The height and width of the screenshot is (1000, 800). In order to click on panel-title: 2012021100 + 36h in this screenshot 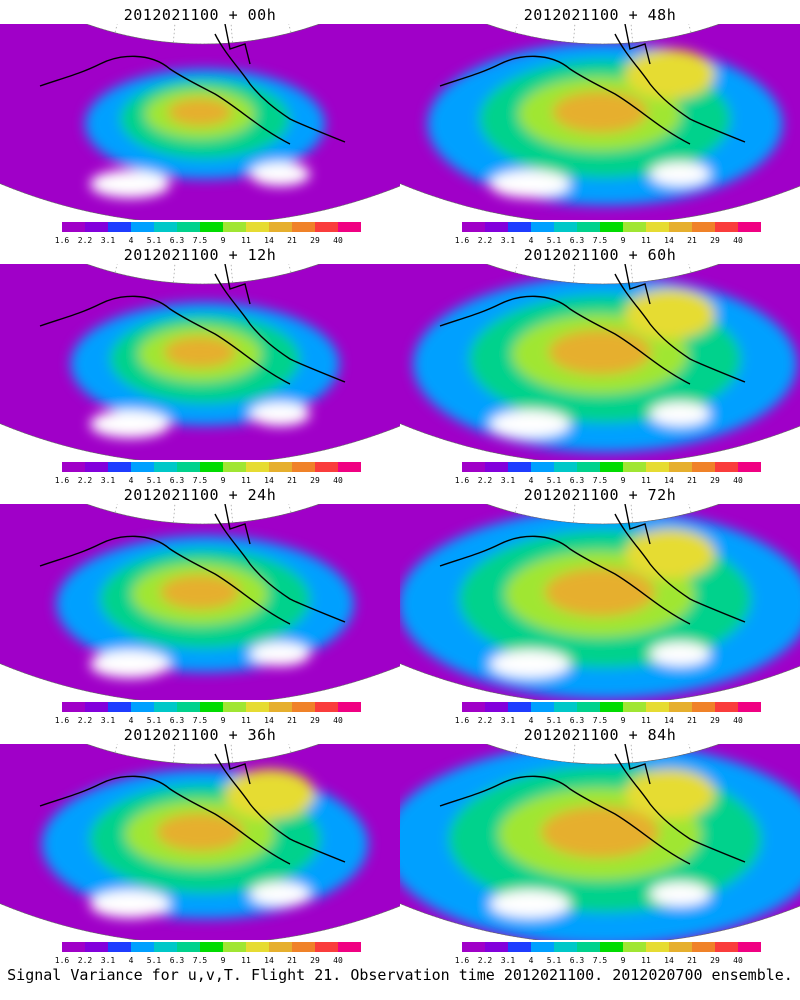, I will do `click(200, 735)`.